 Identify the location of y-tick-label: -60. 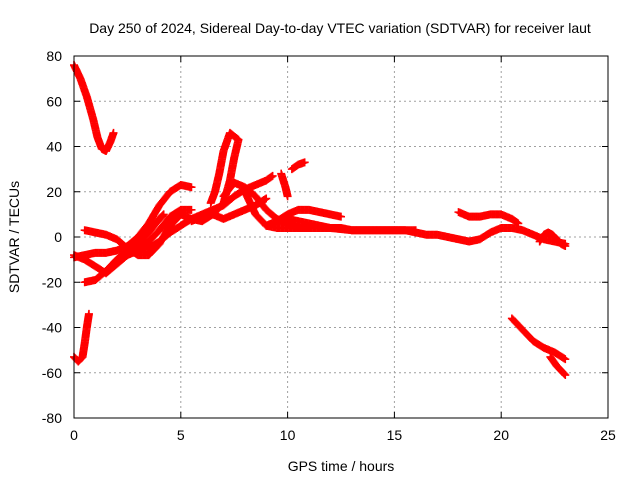
(52, 373).